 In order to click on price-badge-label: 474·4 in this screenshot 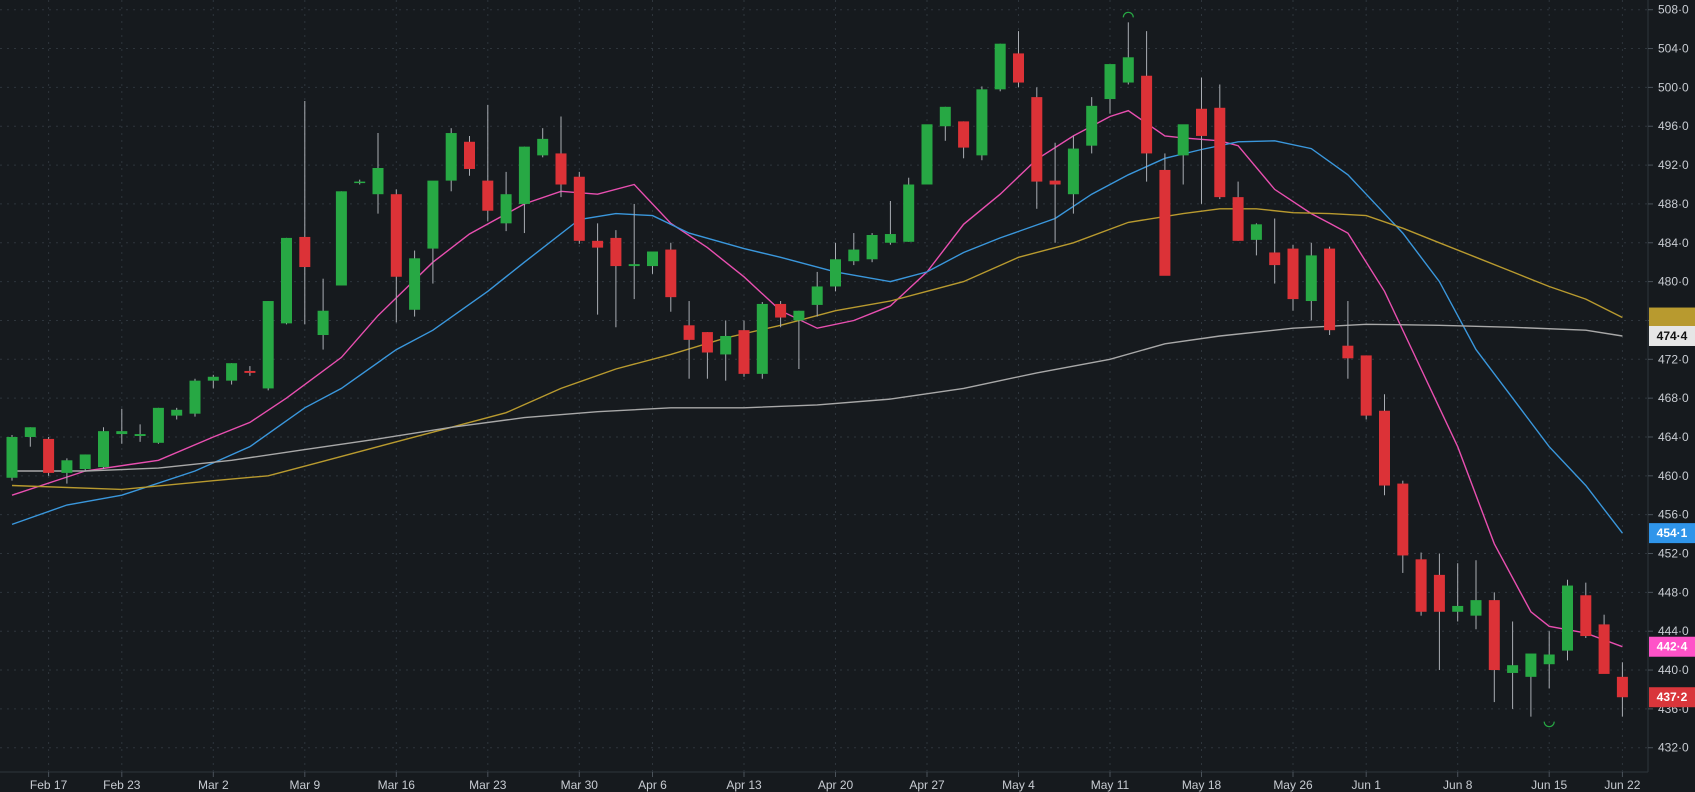, I will do `click(1672, 336)`.